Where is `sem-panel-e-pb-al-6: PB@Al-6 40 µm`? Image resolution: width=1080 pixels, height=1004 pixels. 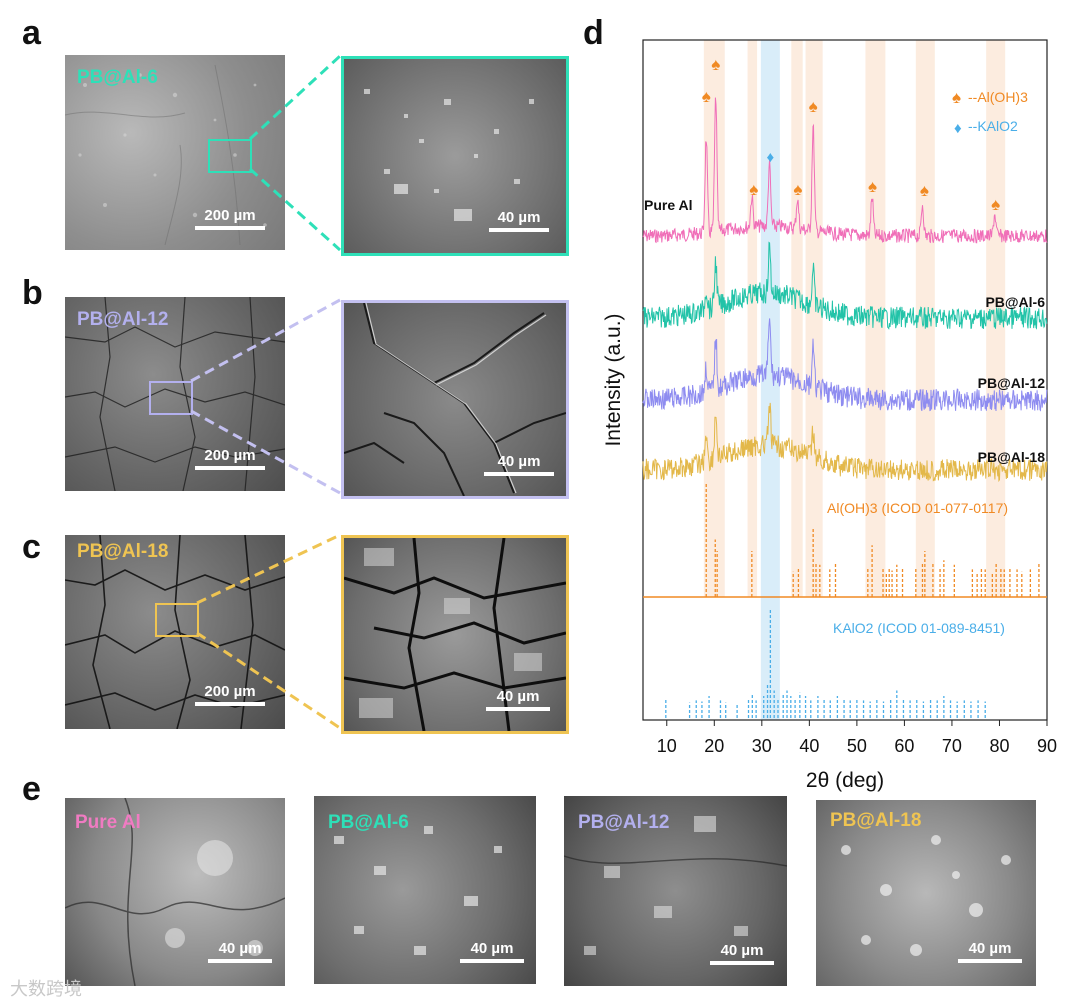 sem-panel-e-pb-al-6: PB@Al-6 40 µm is located at coordinates (425, 890).